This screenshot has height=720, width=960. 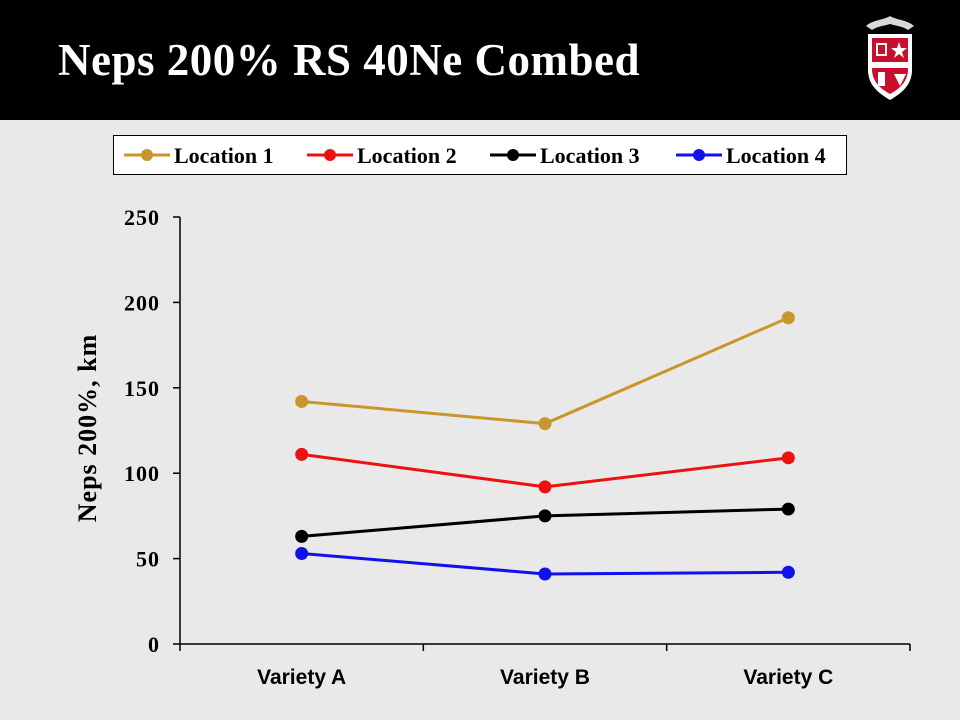 I want to click on series-line, so click(x=545, y=371).